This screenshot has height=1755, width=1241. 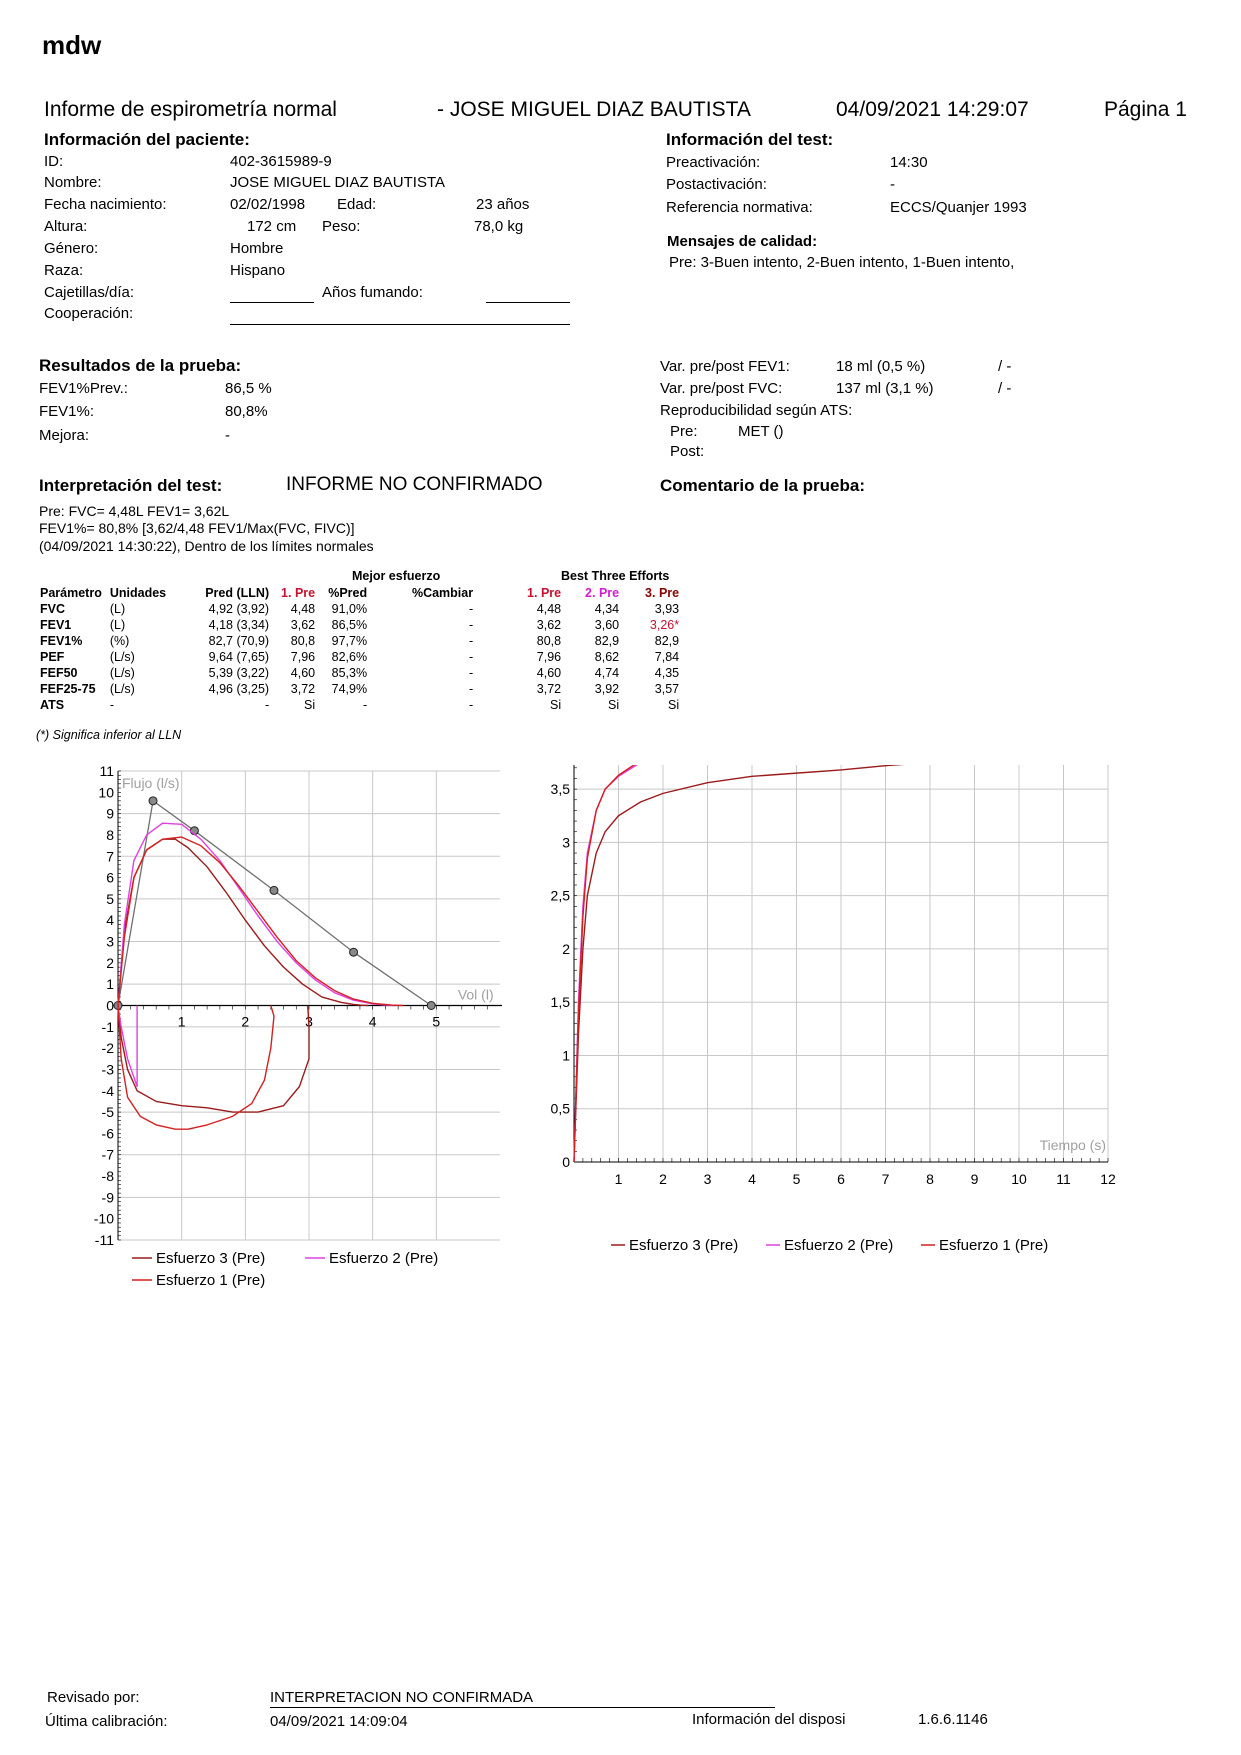 What do you see at coordinates (476, 995) in the screenshot?
I see `x-axis-label: Vol (l)` at bounding box center [476, 995].